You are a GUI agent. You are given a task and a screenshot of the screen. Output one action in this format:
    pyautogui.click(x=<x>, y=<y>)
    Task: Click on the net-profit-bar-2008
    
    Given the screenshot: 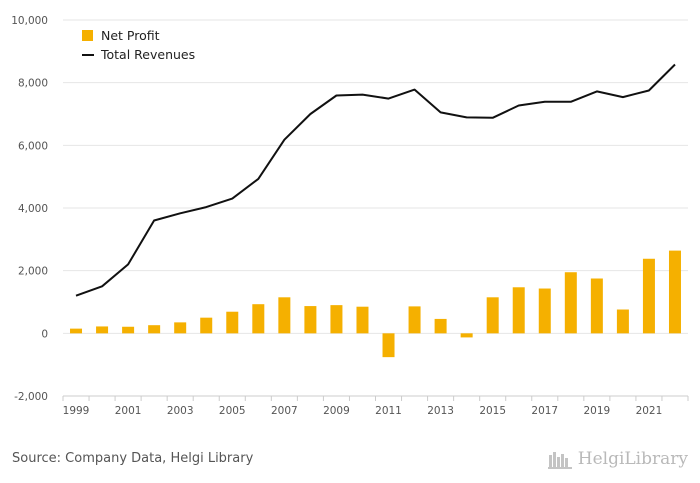 What is the action you would take?
    pyautogui.click(x=310, y=320)
    